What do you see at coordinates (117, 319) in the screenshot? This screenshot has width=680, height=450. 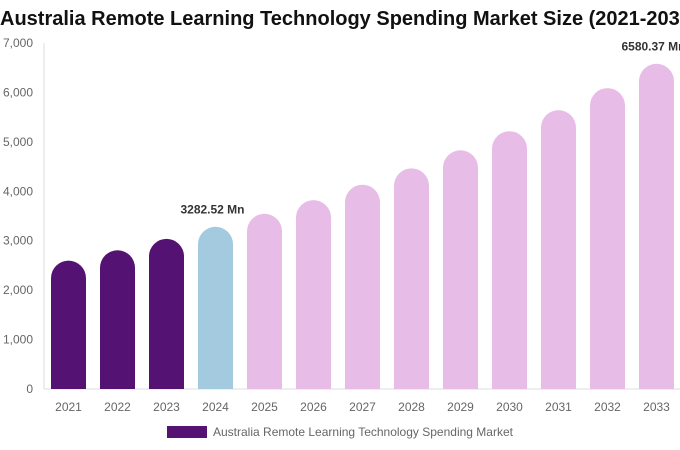 I see `bar-2022` at bounding box center [117, 319].